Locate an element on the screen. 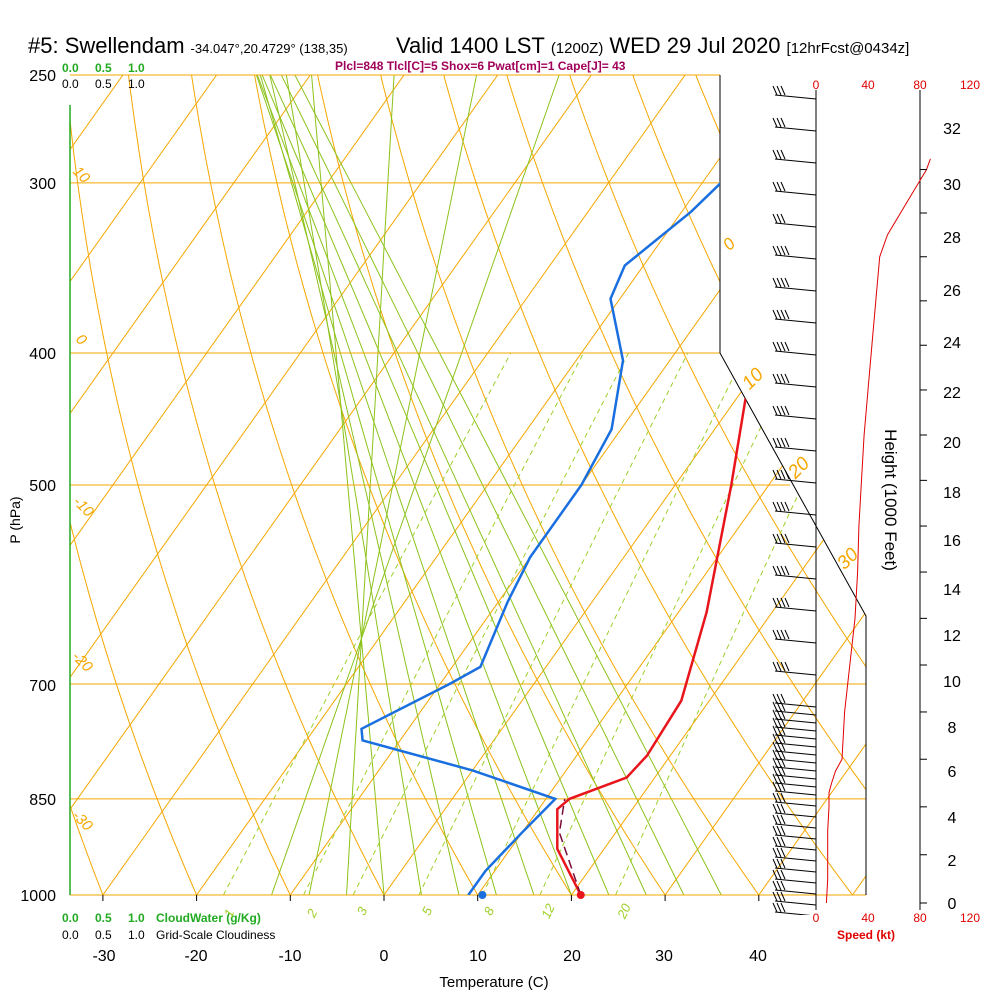 This screenshot has width=1000, height=1000. cloudiness-tick: 0.5 is located at coordinates (103, 935).